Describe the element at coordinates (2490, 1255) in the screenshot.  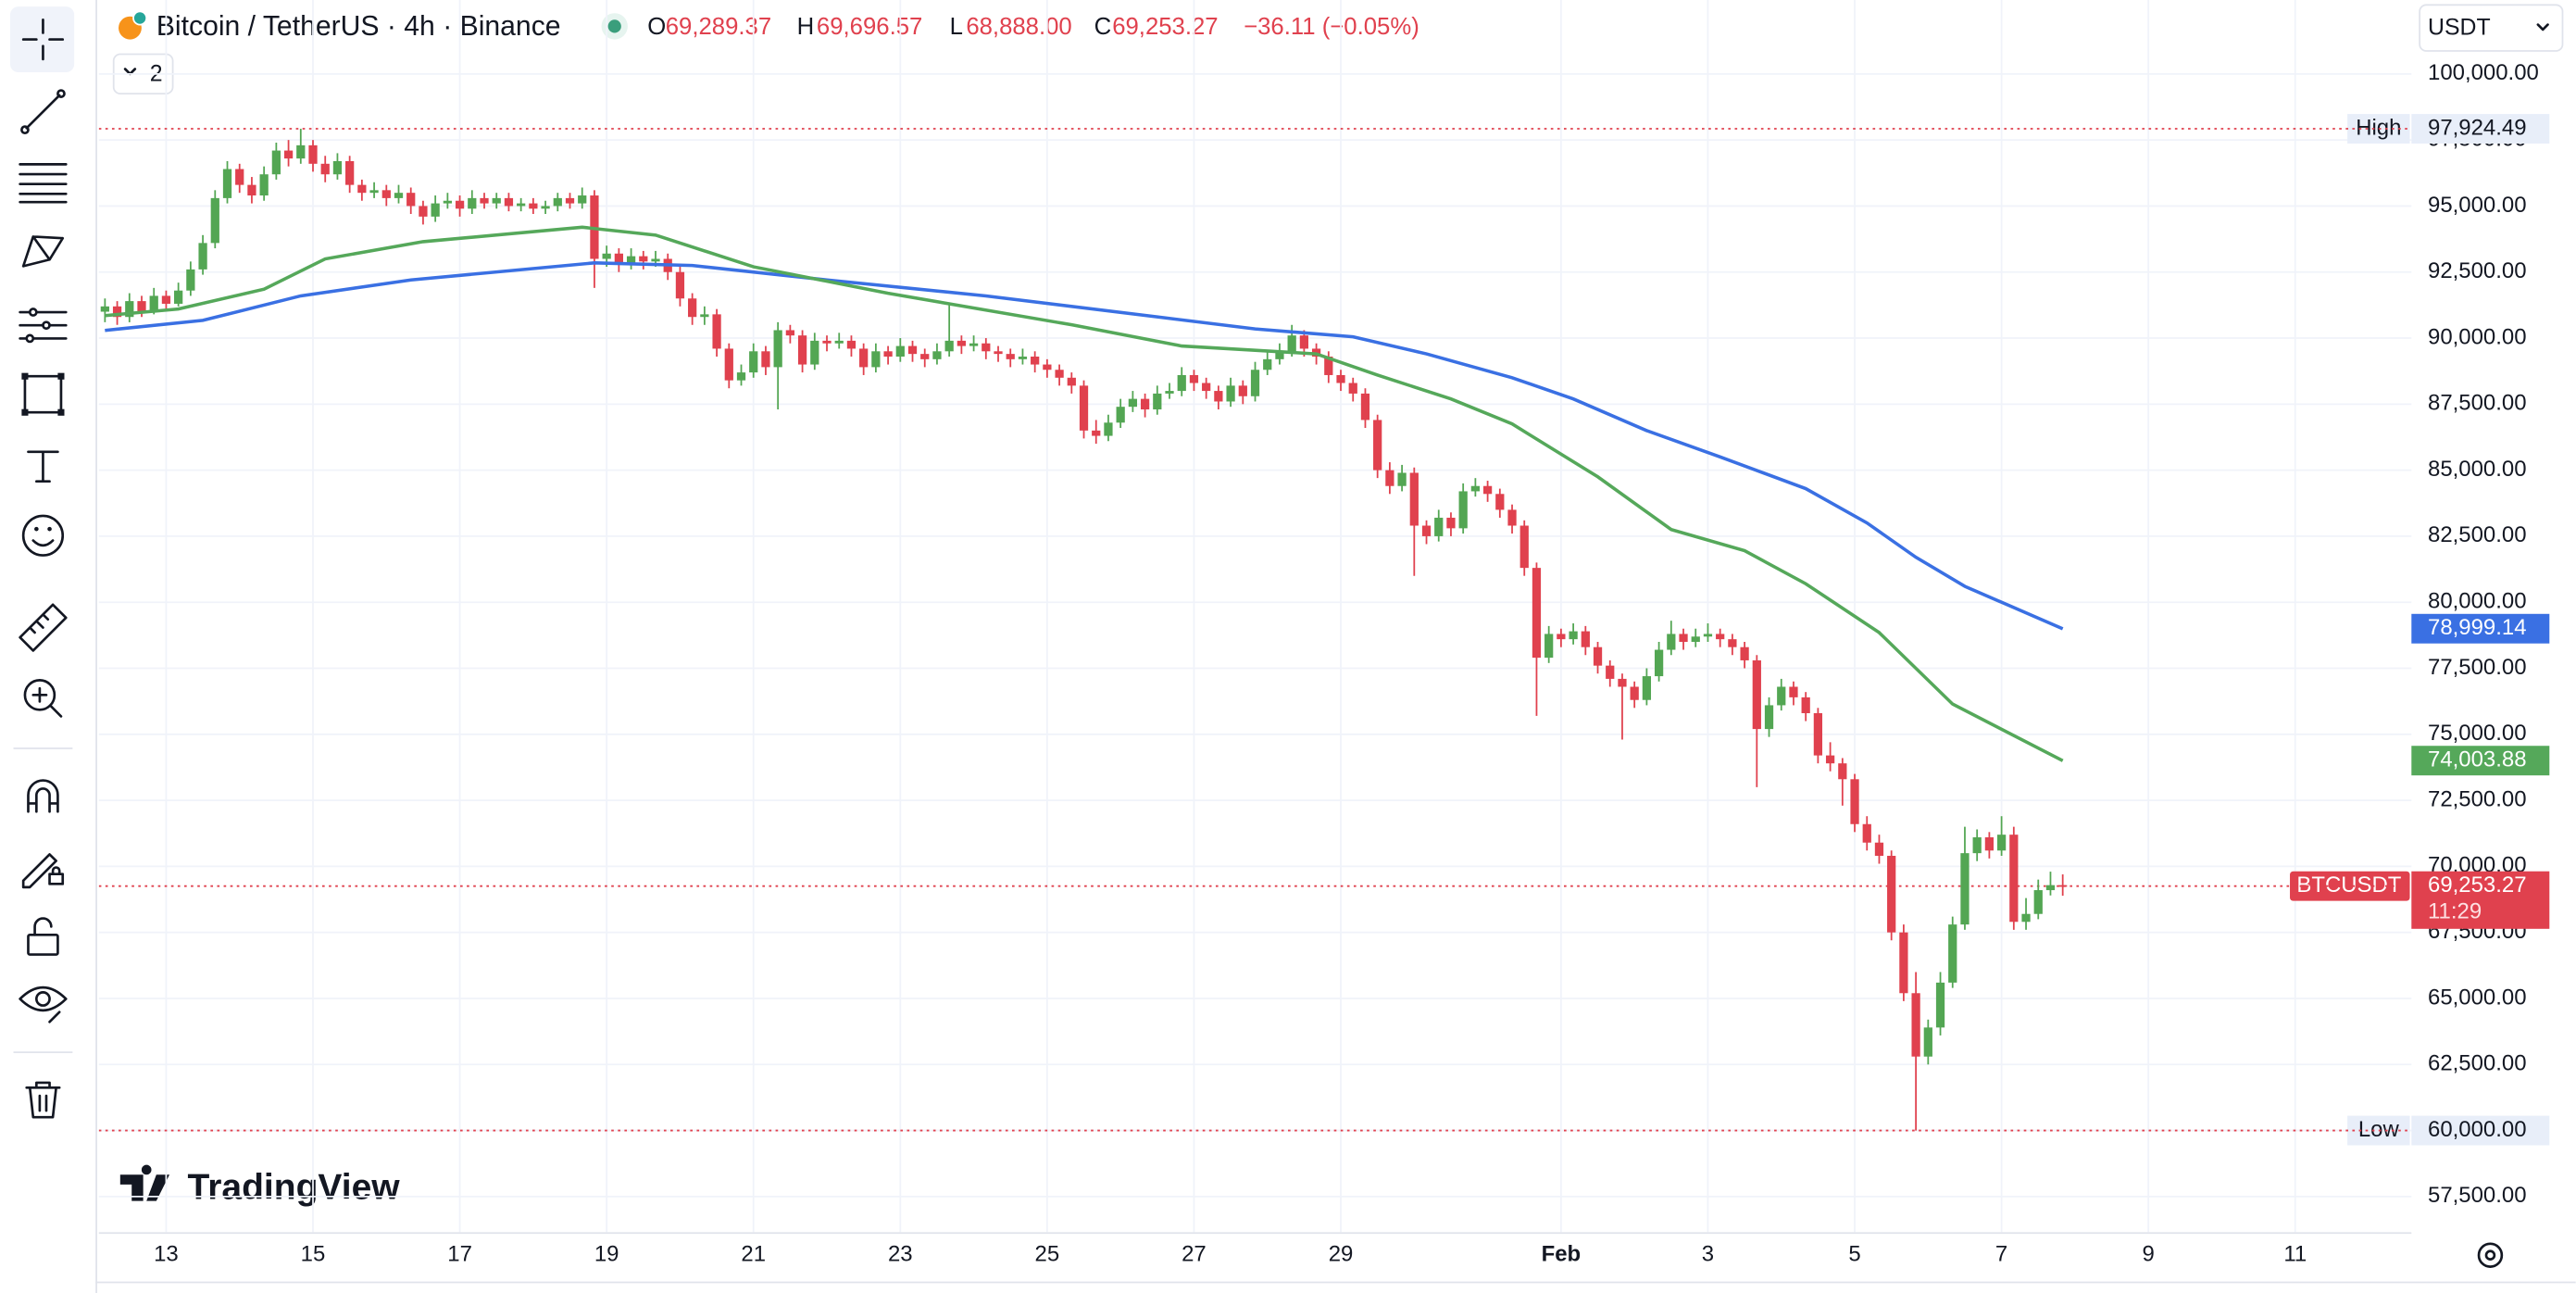
I see `settings-button` at that location.